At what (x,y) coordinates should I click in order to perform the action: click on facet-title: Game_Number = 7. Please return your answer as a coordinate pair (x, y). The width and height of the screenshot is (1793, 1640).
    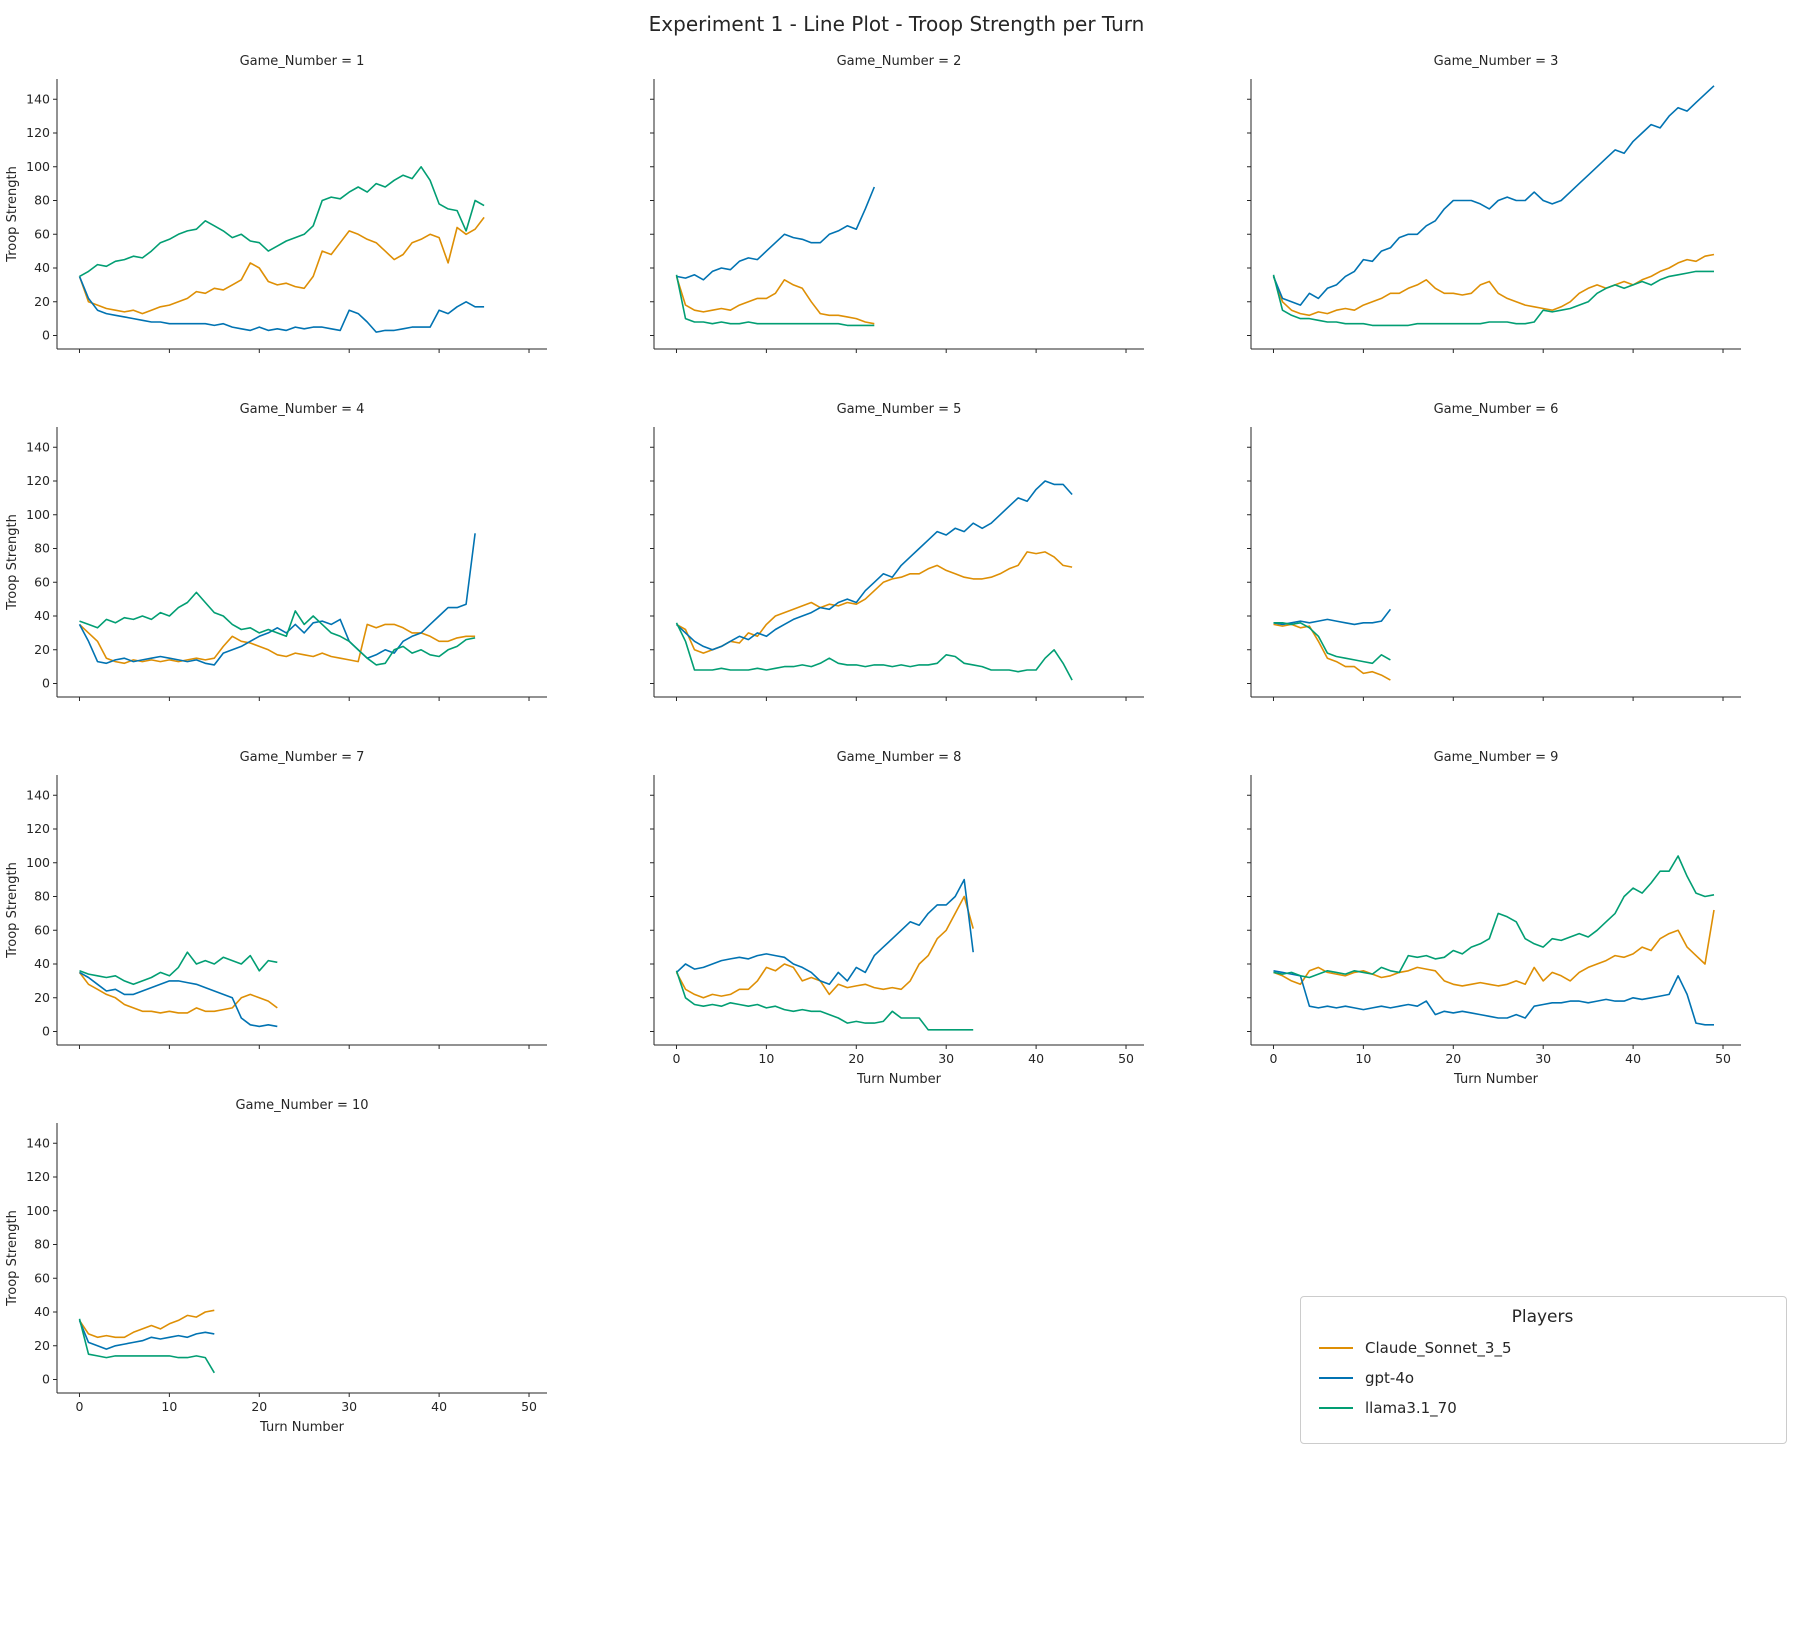
    Looking at the image, I should click on (302, 757).